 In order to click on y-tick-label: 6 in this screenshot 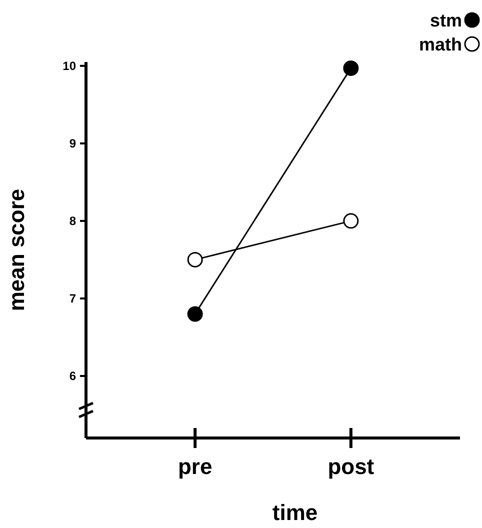, I will do `click(72, 376)`.